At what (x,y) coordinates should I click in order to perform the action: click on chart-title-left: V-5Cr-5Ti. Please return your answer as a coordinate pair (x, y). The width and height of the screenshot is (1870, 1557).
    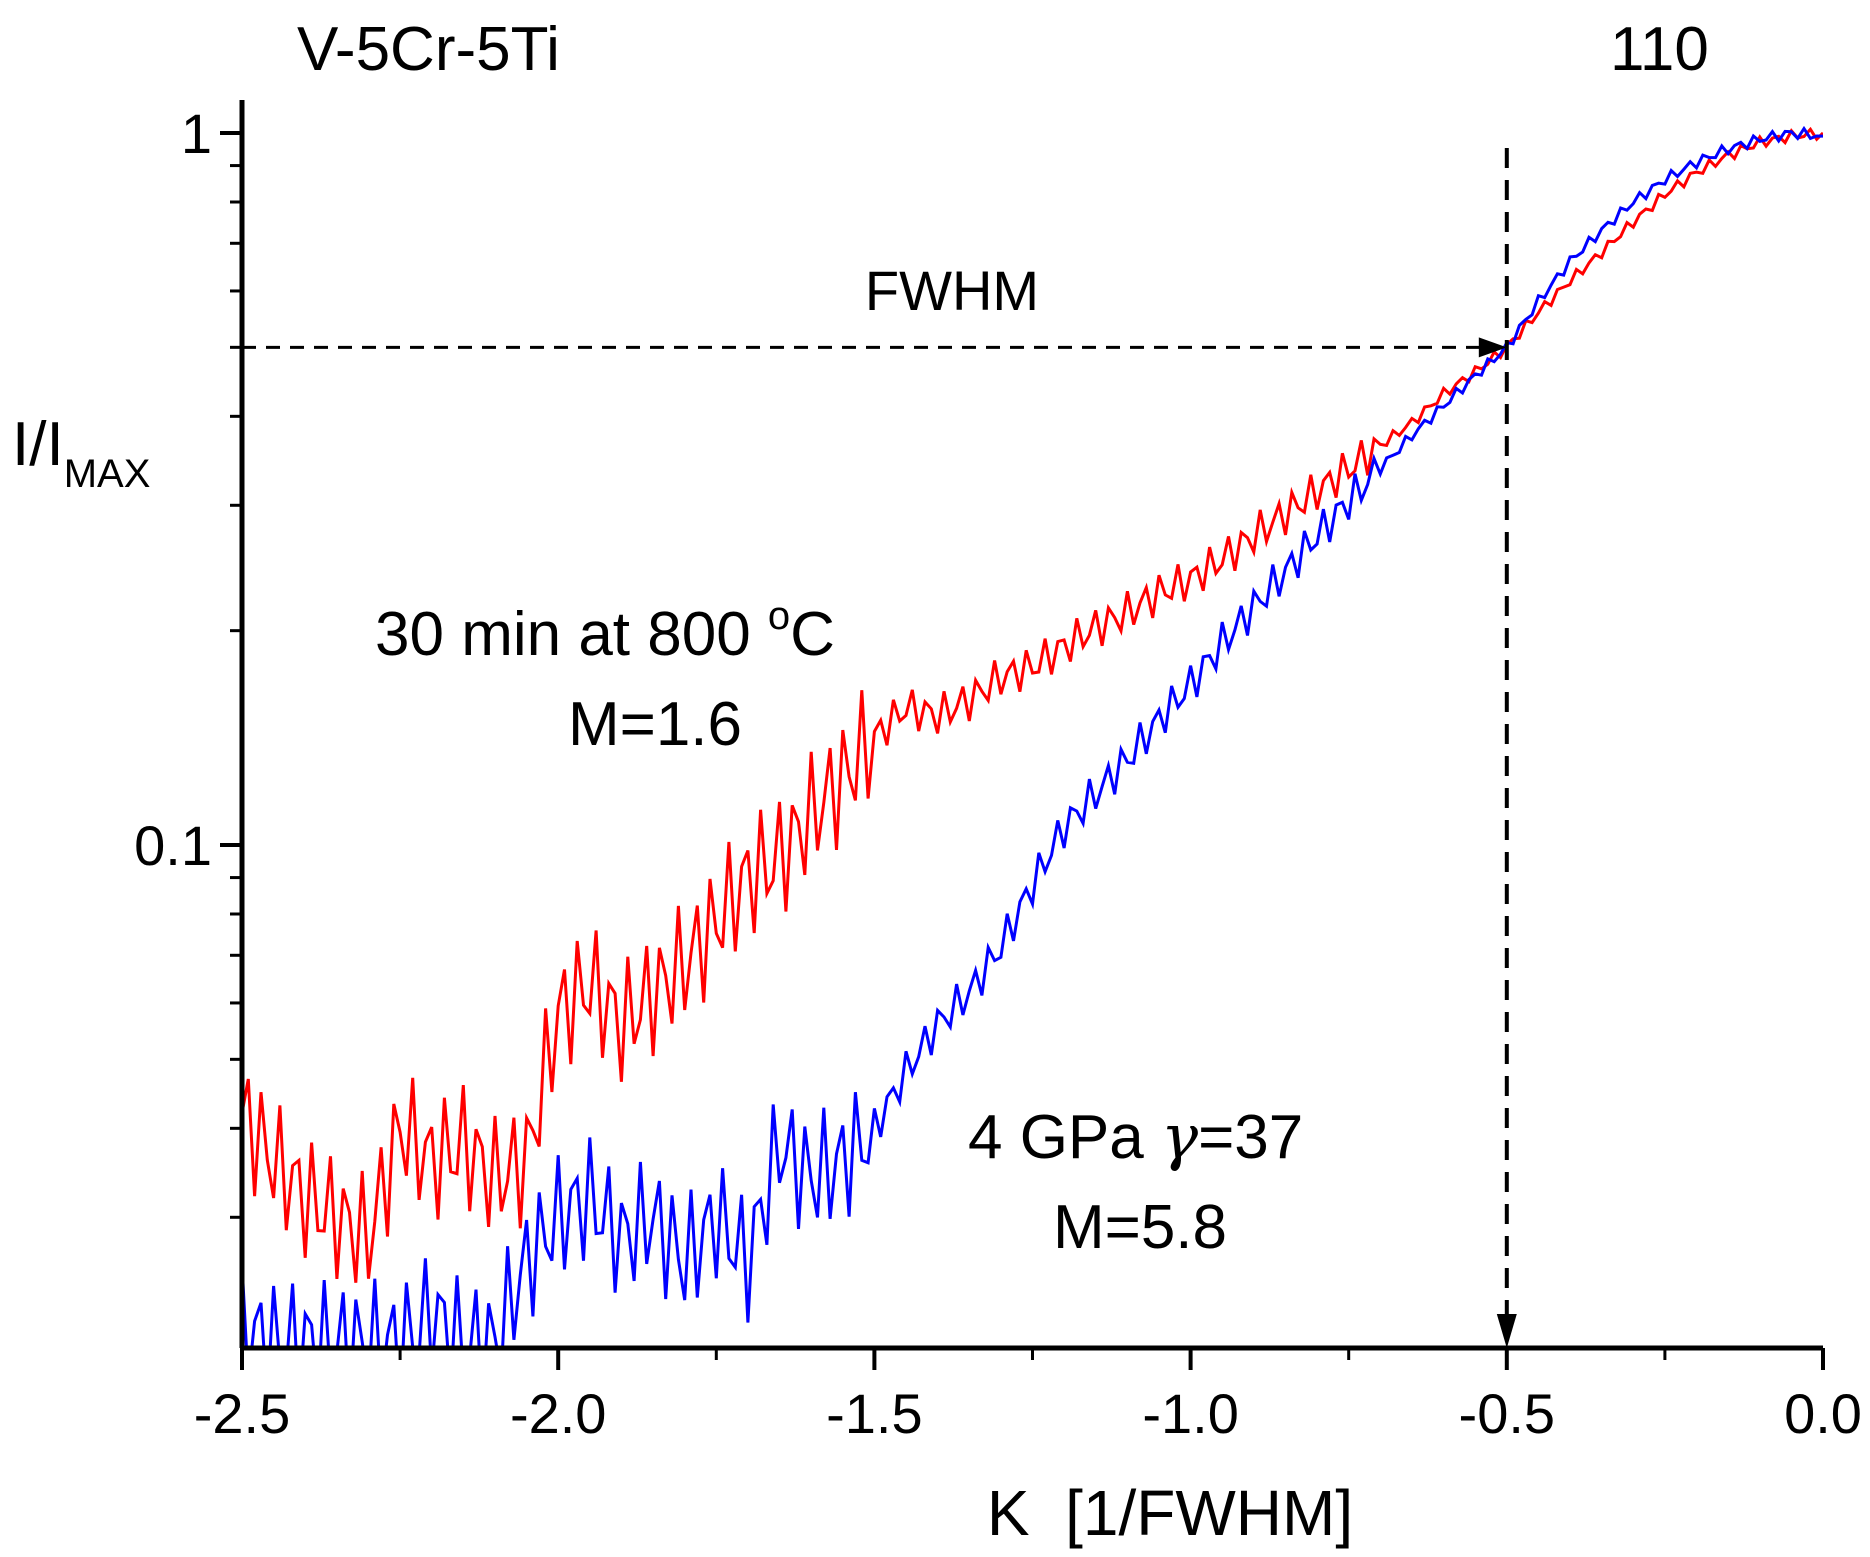
    Looking at the image, I should click on (428, 49).